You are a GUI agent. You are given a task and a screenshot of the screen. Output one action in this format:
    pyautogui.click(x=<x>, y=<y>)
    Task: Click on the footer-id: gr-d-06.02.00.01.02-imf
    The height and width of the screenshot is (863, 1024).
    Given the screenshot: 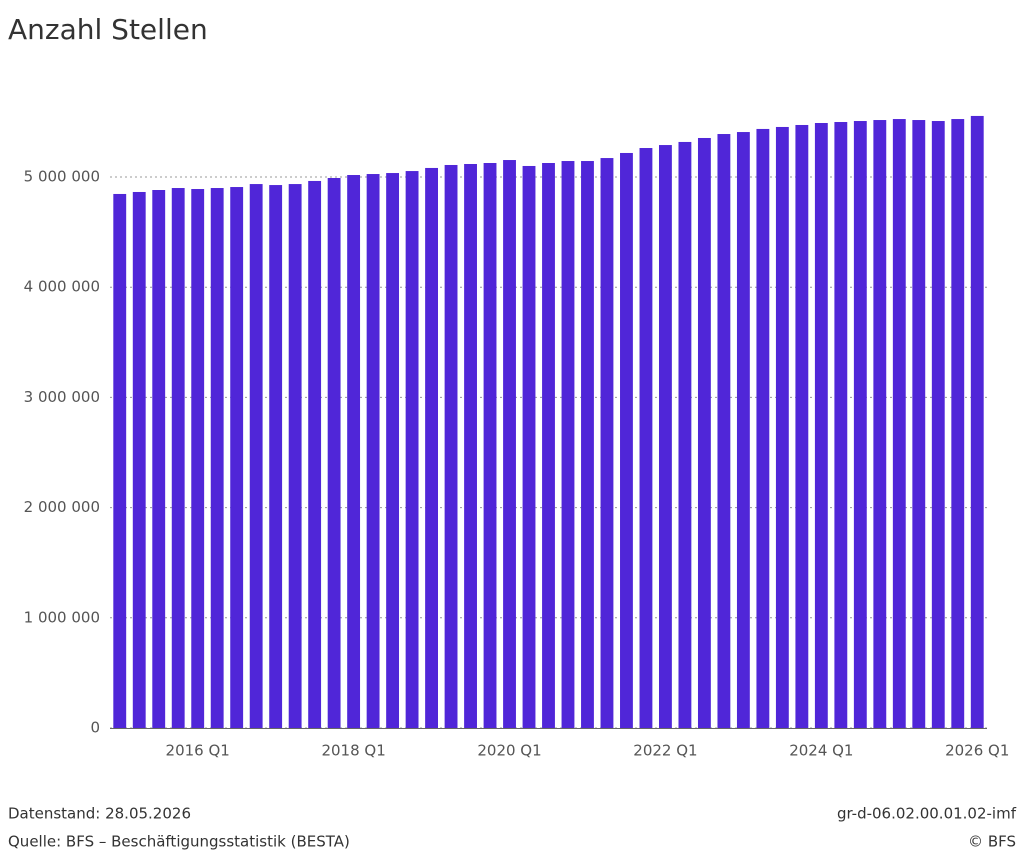 What is the action you would take?
    pyautogui.click(x=927, y=814)
    